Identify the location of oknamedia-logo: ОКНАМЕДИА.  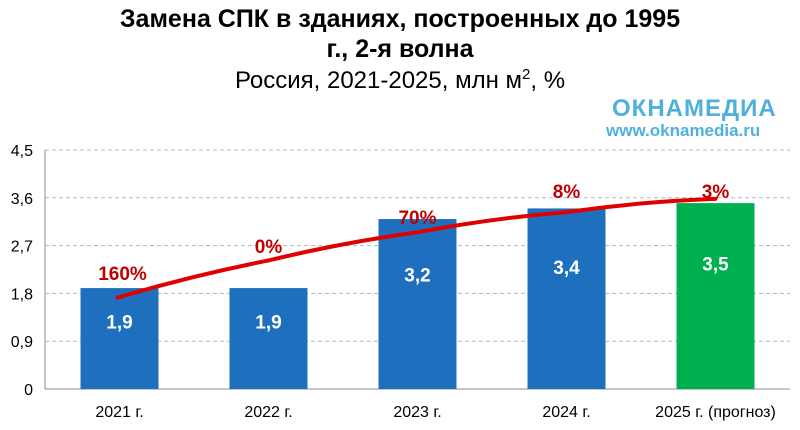
(694, 108).